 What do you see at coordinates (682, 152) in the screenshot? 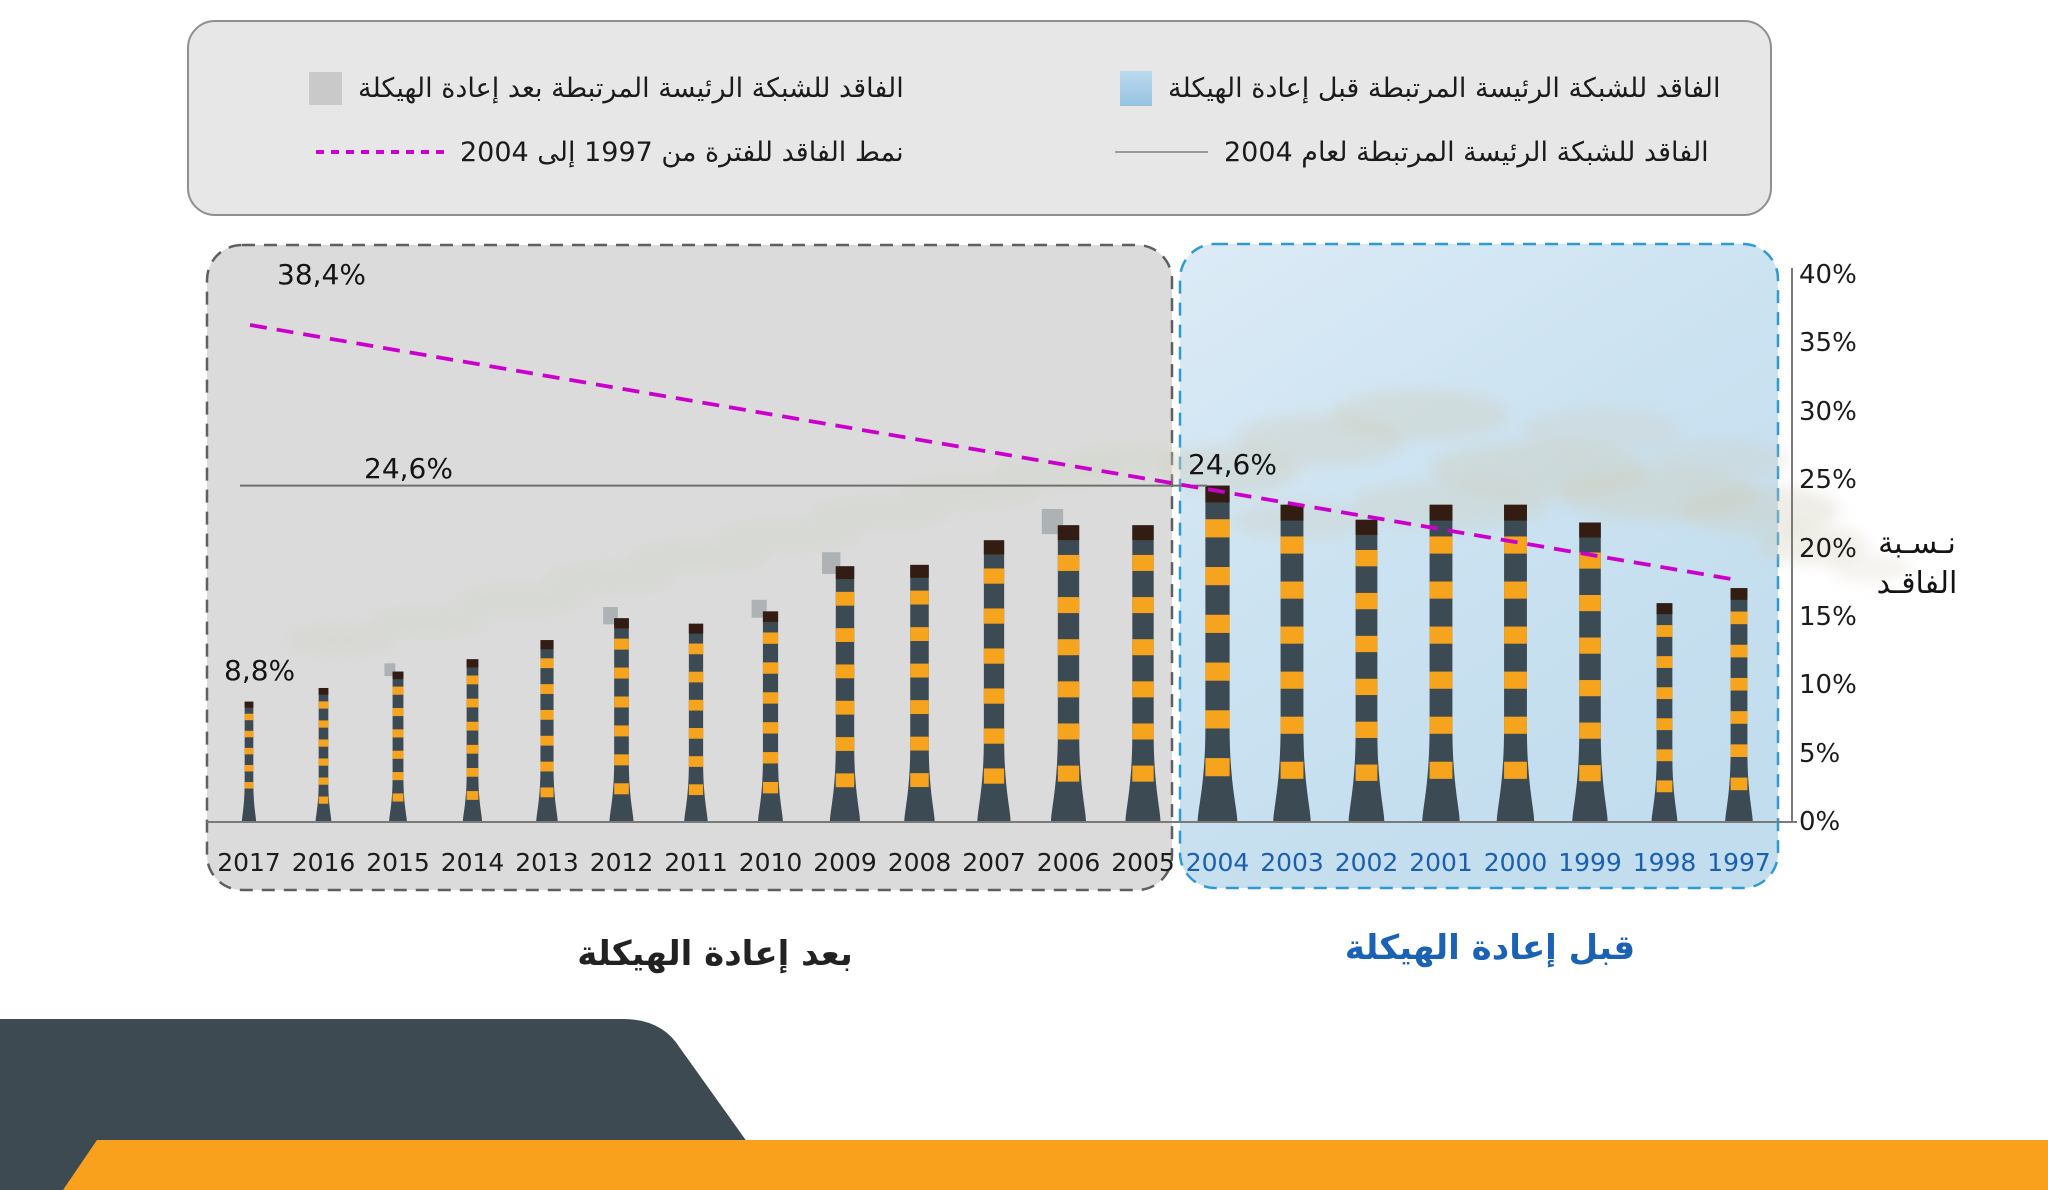
I see `legend-label-trend: نمط الفاقد للفترة من 1997 إلى 2004` at bounding box center [682, 152].